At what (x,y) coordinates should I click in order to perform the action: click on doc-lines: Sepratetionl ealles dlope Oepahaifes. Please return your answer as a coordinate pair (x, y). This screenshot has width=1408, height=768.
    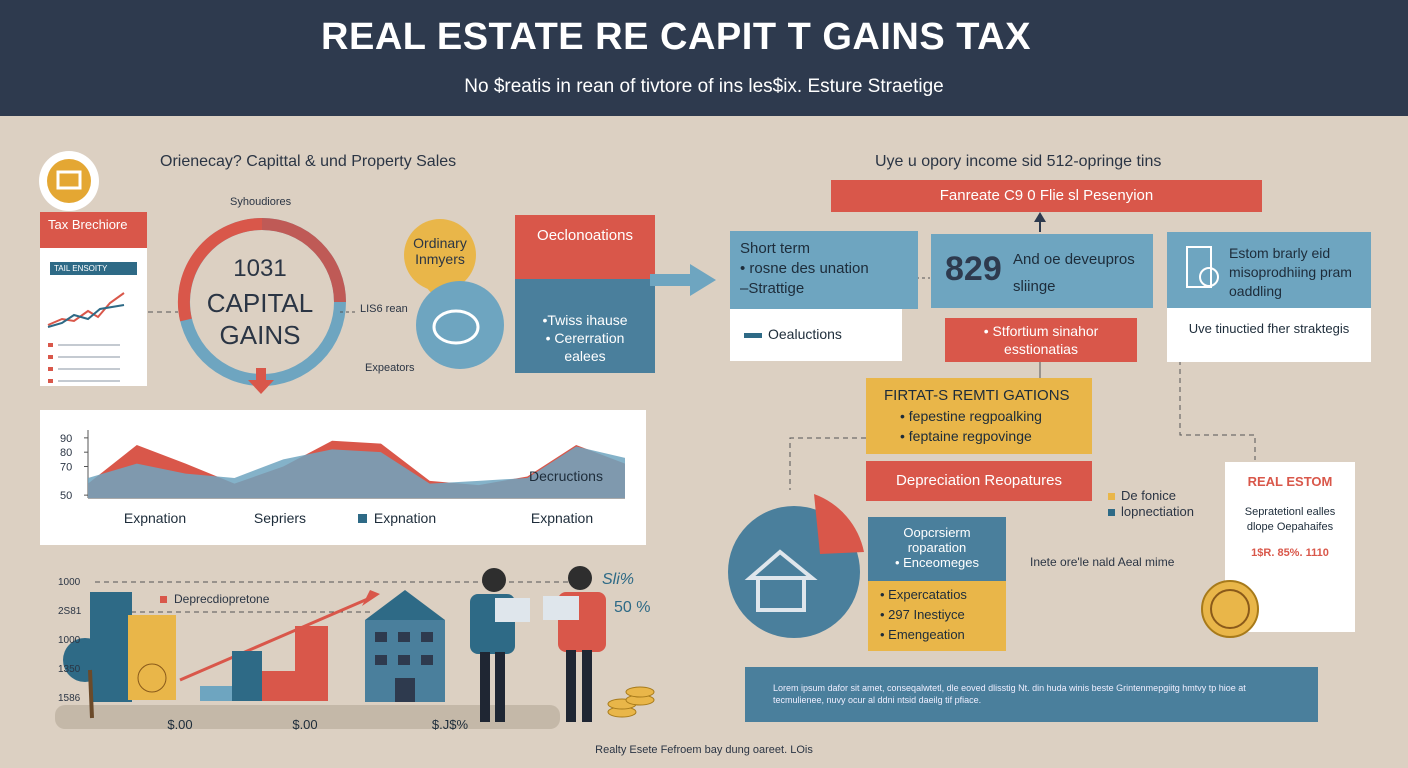
    Looking at the image, I should click on (1290, 520).